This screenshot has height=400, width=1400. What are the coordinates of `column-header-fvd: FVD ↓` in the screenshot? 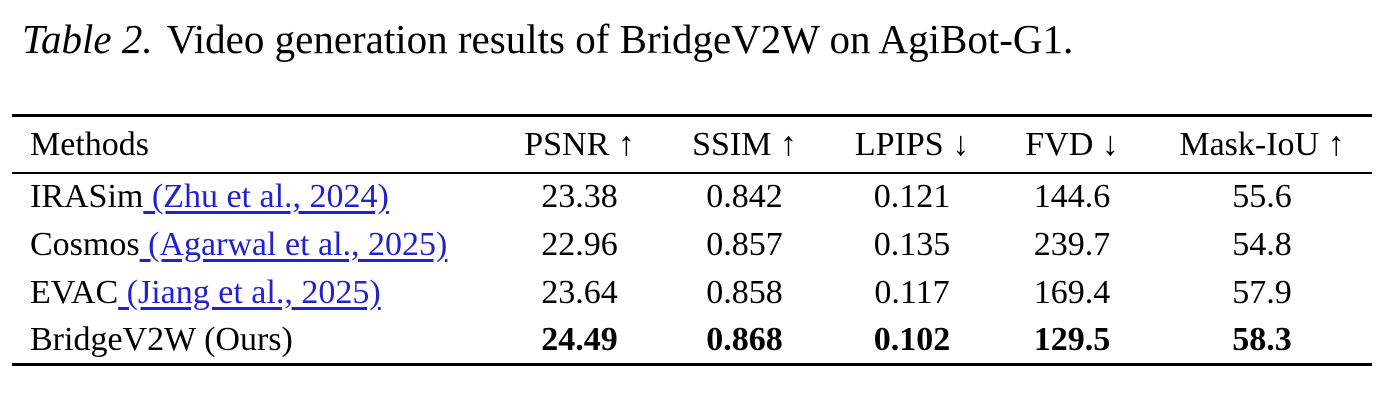 It's located at (1072, 144).